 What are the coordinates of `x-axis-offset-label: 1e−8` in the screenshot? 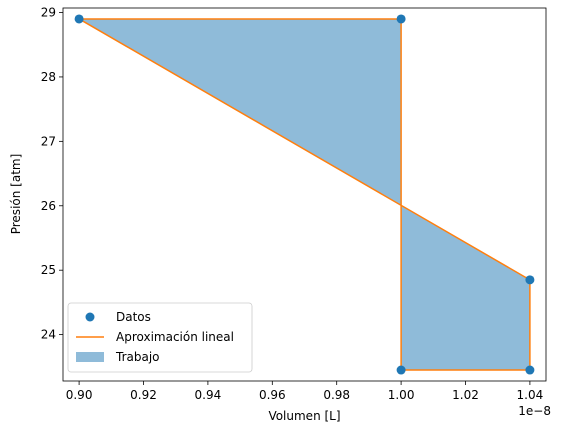 It's located at (534, 411).